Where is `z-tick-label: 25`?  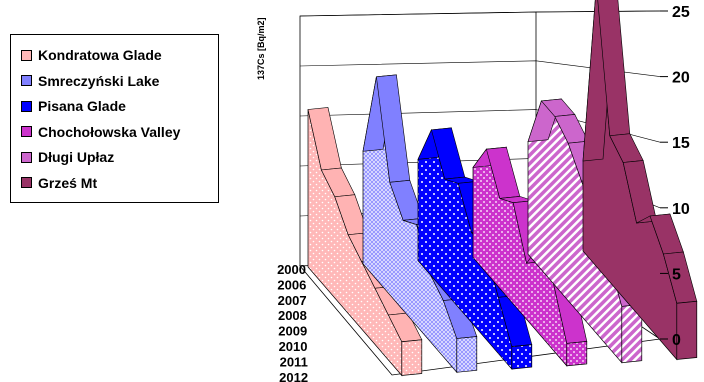
z-tick-label: 25 is located at coordinates (681, 12).